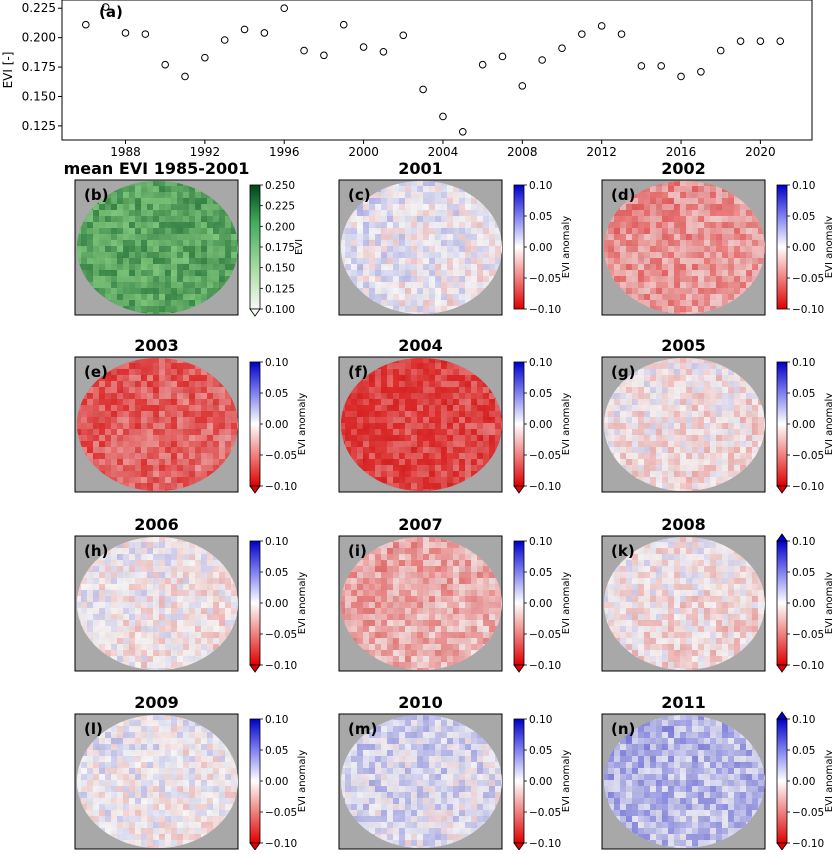 This screenshot has width=832, height=854. What do you see at coordinates (93, 729) in the screenshot?
I see `map-panel-label: (l)` at bounding box center [93, 729].